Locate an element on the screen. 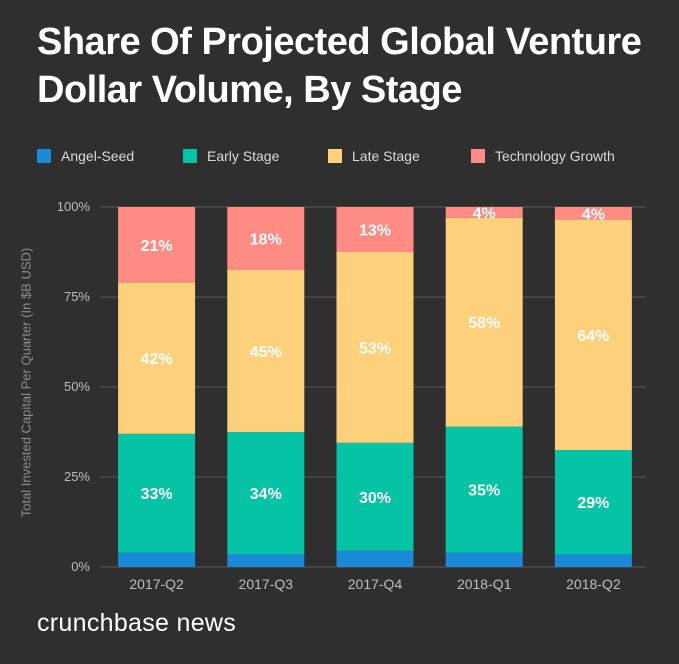 The image size is (679, 664). x-tick-label: 2017-Q2 is located at coordinates (156, 584).